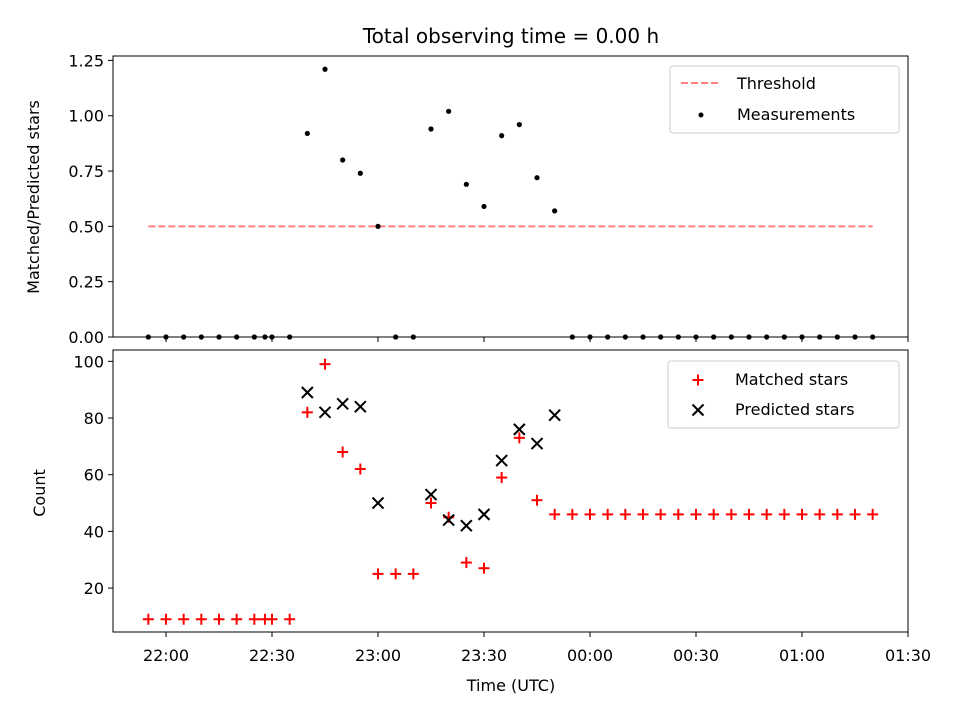  I want to click on top-x-ticks, so click(537, 339).